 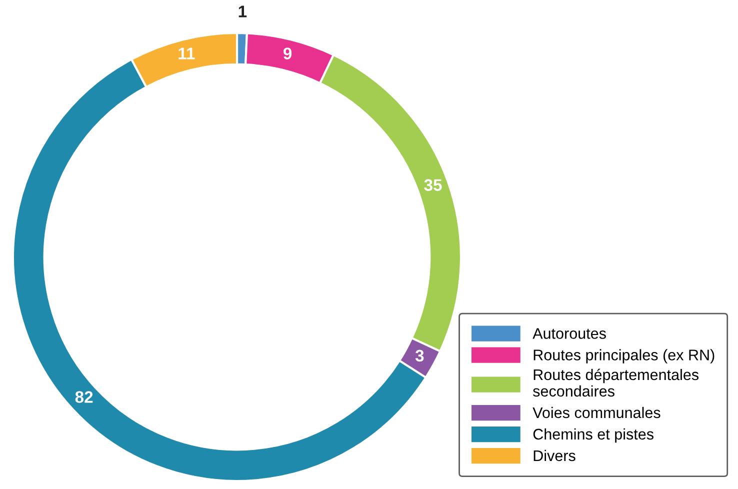 What do you see at coordinates (616, 382) in the screenshot?
I see `legend-label: Routes départementales secondaires` at bounding box center [616, 382].